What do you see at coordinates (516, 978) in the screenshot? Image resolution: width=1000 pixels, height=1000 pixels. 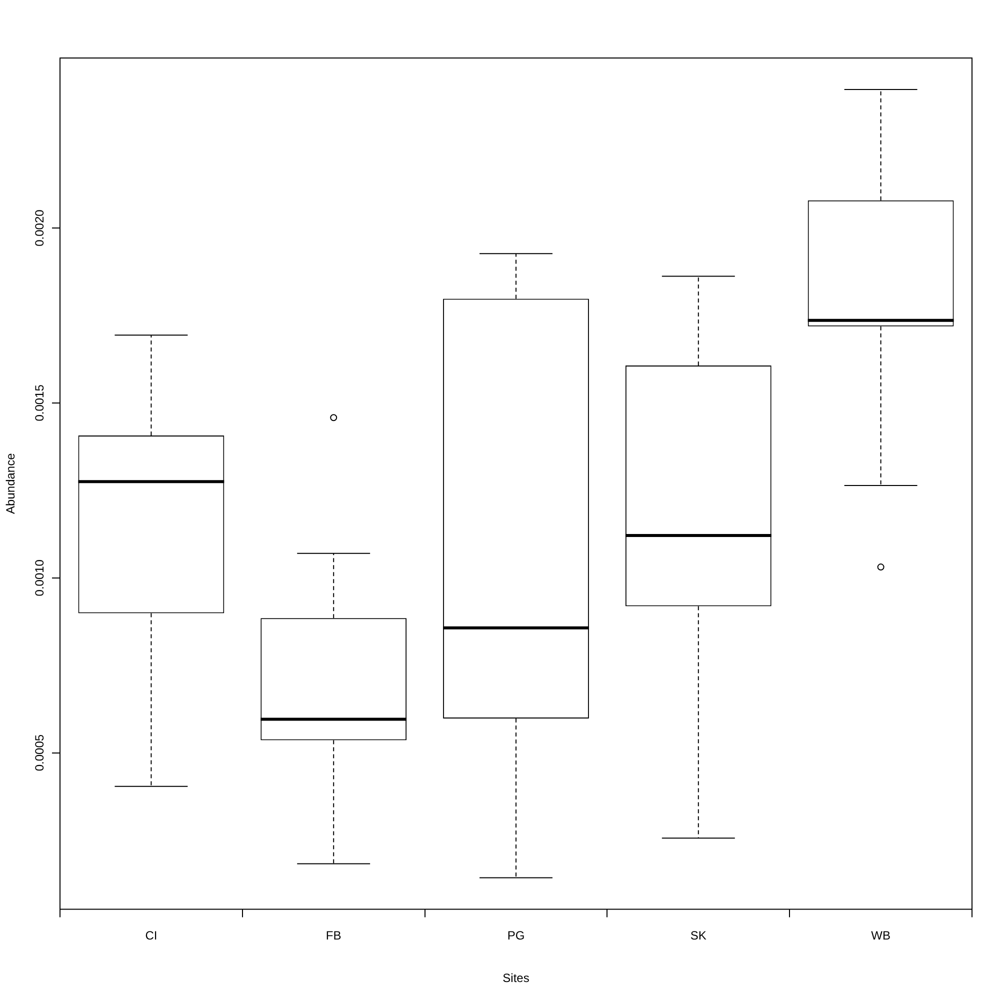 I see `x-axis-title: Sites` at bounding box center [516, 978].